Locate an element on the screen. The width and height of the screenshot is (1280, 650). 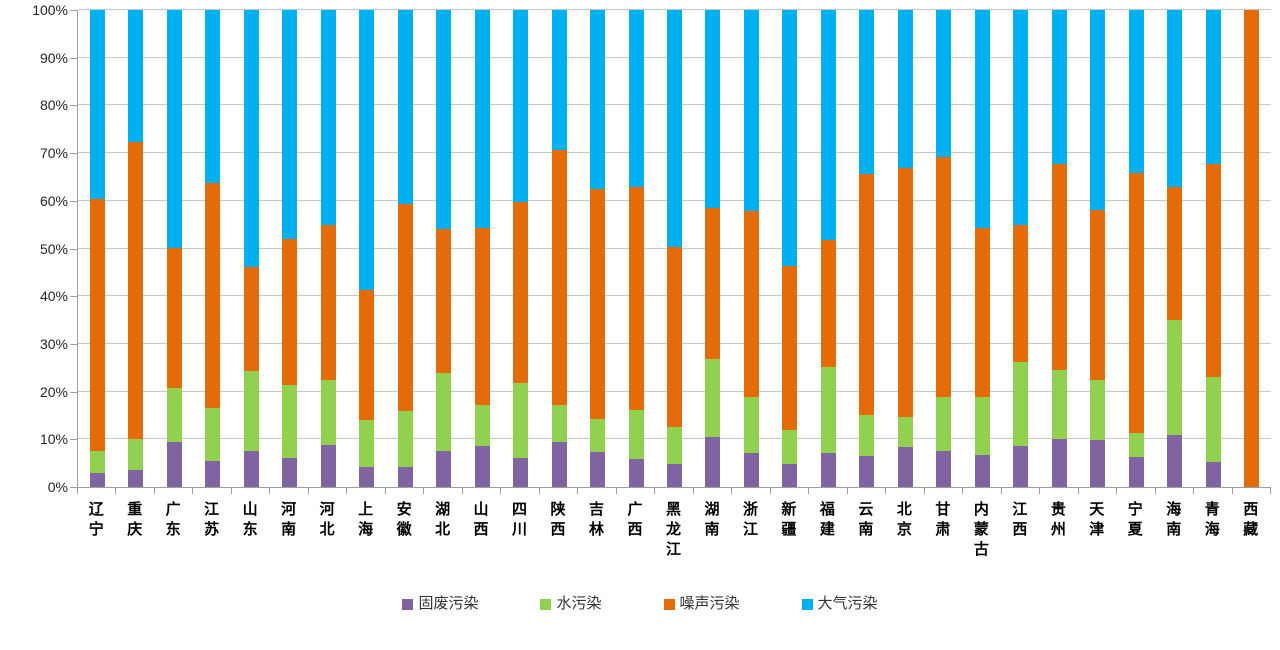
y-tick-label: 0% is located at coordinates (57, 487).